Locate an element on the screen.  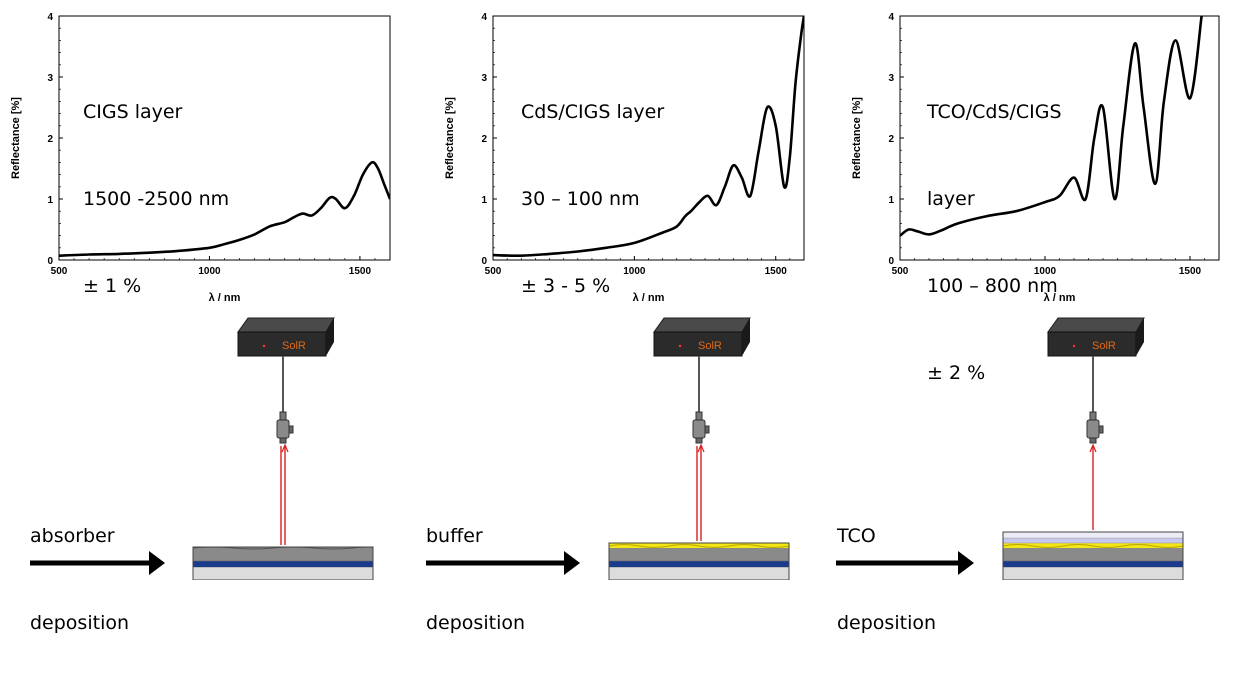
stage-1-label-line: deposition is located at coordinates (80, 623).